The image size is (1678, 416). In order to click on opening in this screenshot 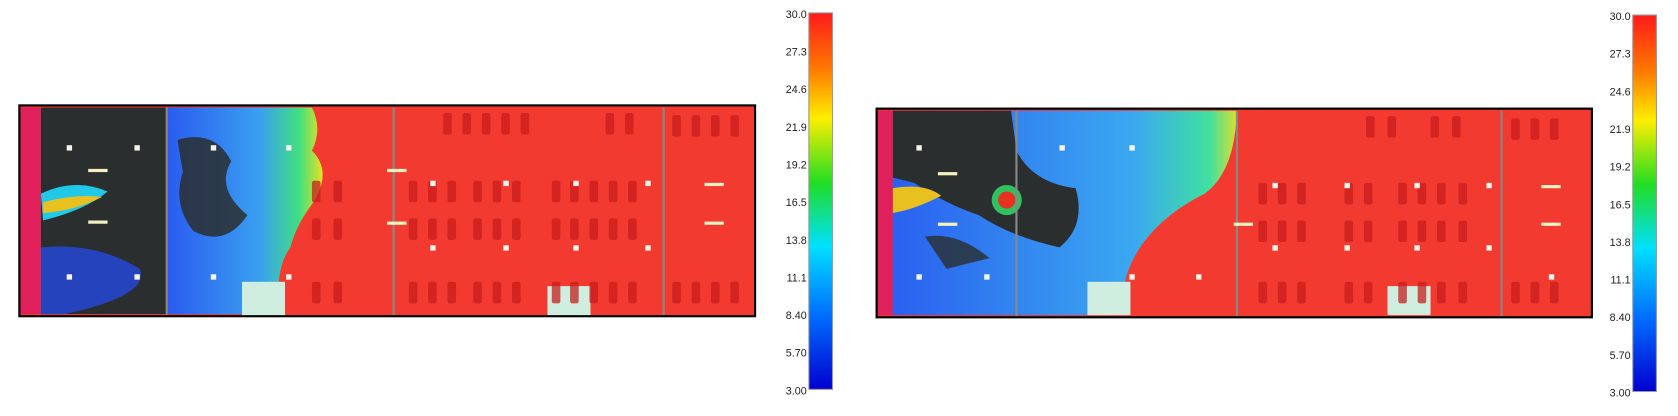, I will do `click(1109, 298)`.